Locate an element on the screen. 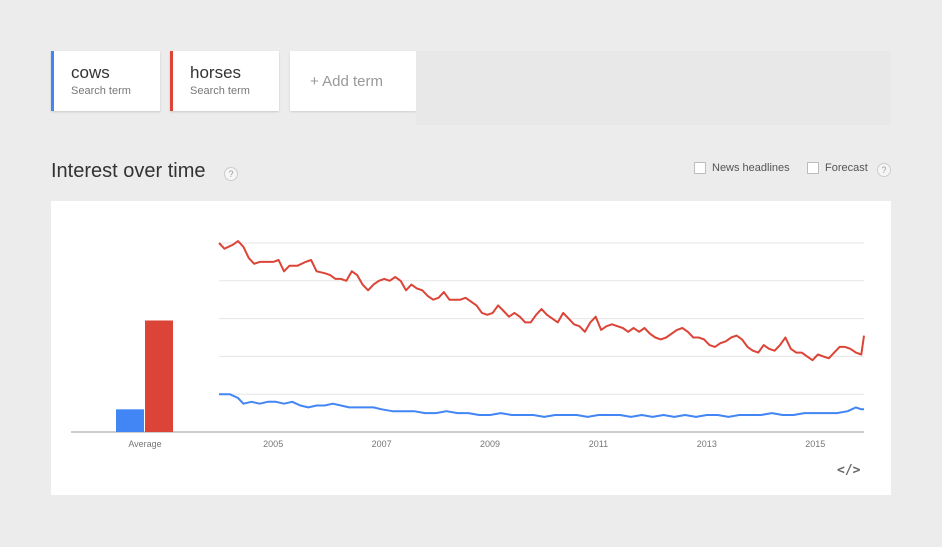  embed-code-icon: </> is located at coordinates (849, 470).